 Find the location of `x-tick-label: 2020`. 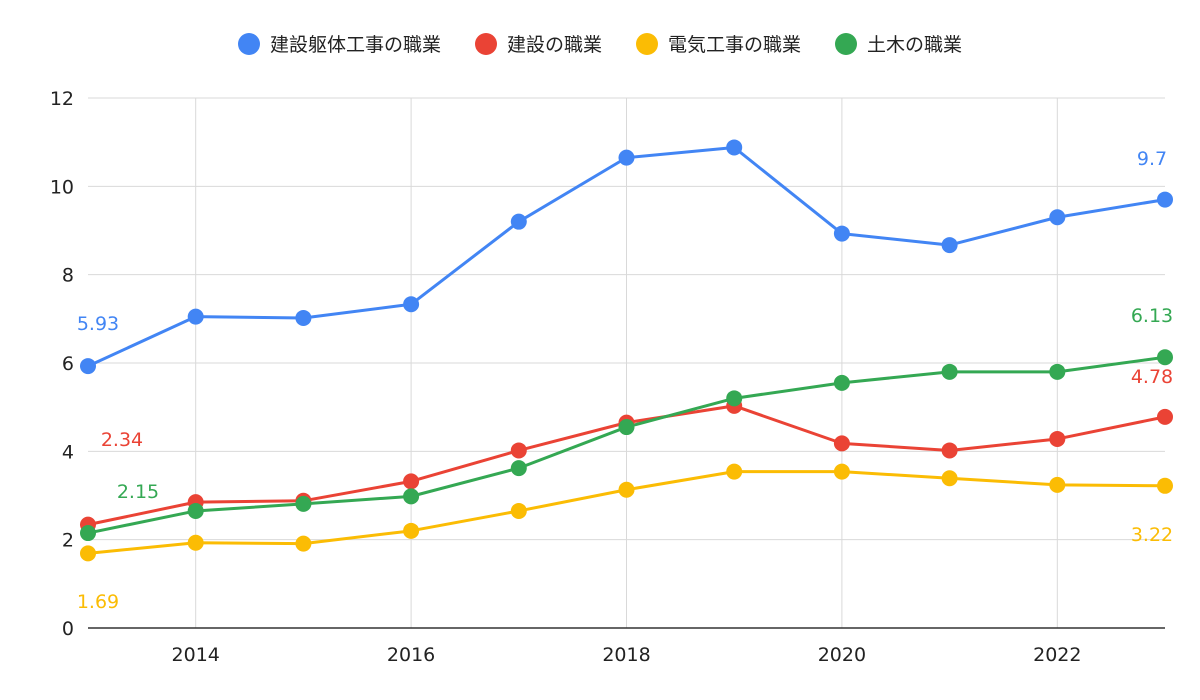

x-tick-label: 2020 is located at coordinates (842, 655).